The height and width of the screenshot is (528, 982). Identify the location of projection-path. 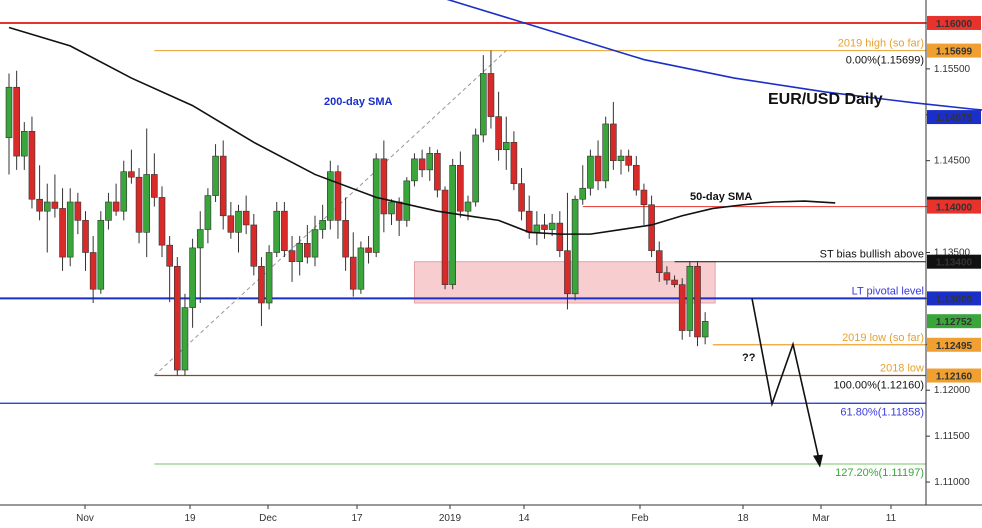
(786, 381).